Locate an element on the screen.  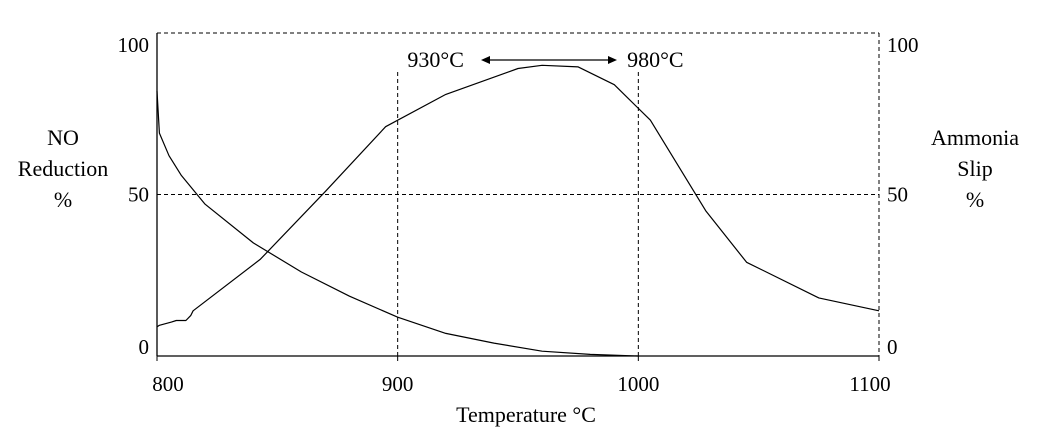
y-left-tick-label: 100 is located at coordinates (134, 45).